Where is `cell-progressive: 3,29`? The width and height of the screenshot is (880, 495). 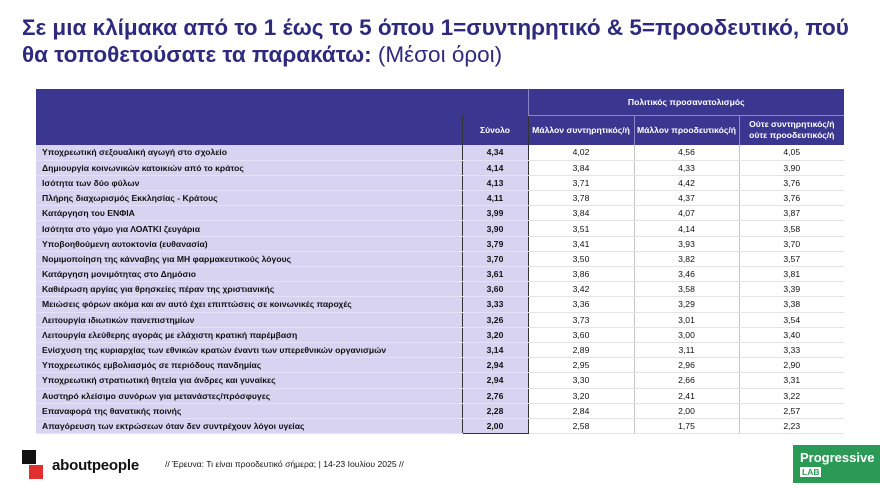
cell-progressive: 3,29 is located at coordinates (686, 304).